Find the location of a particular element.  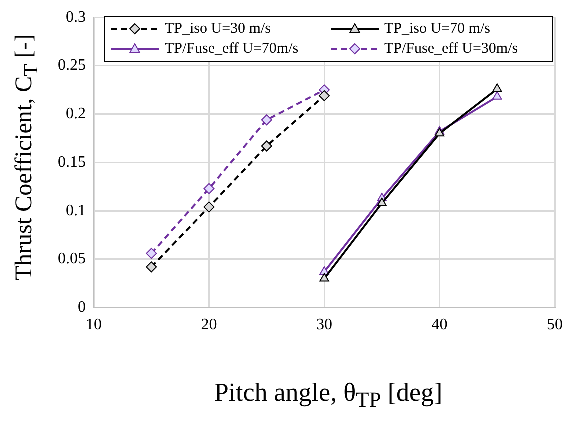

x-tick-label: 50 is located at coordinates (555, 325).